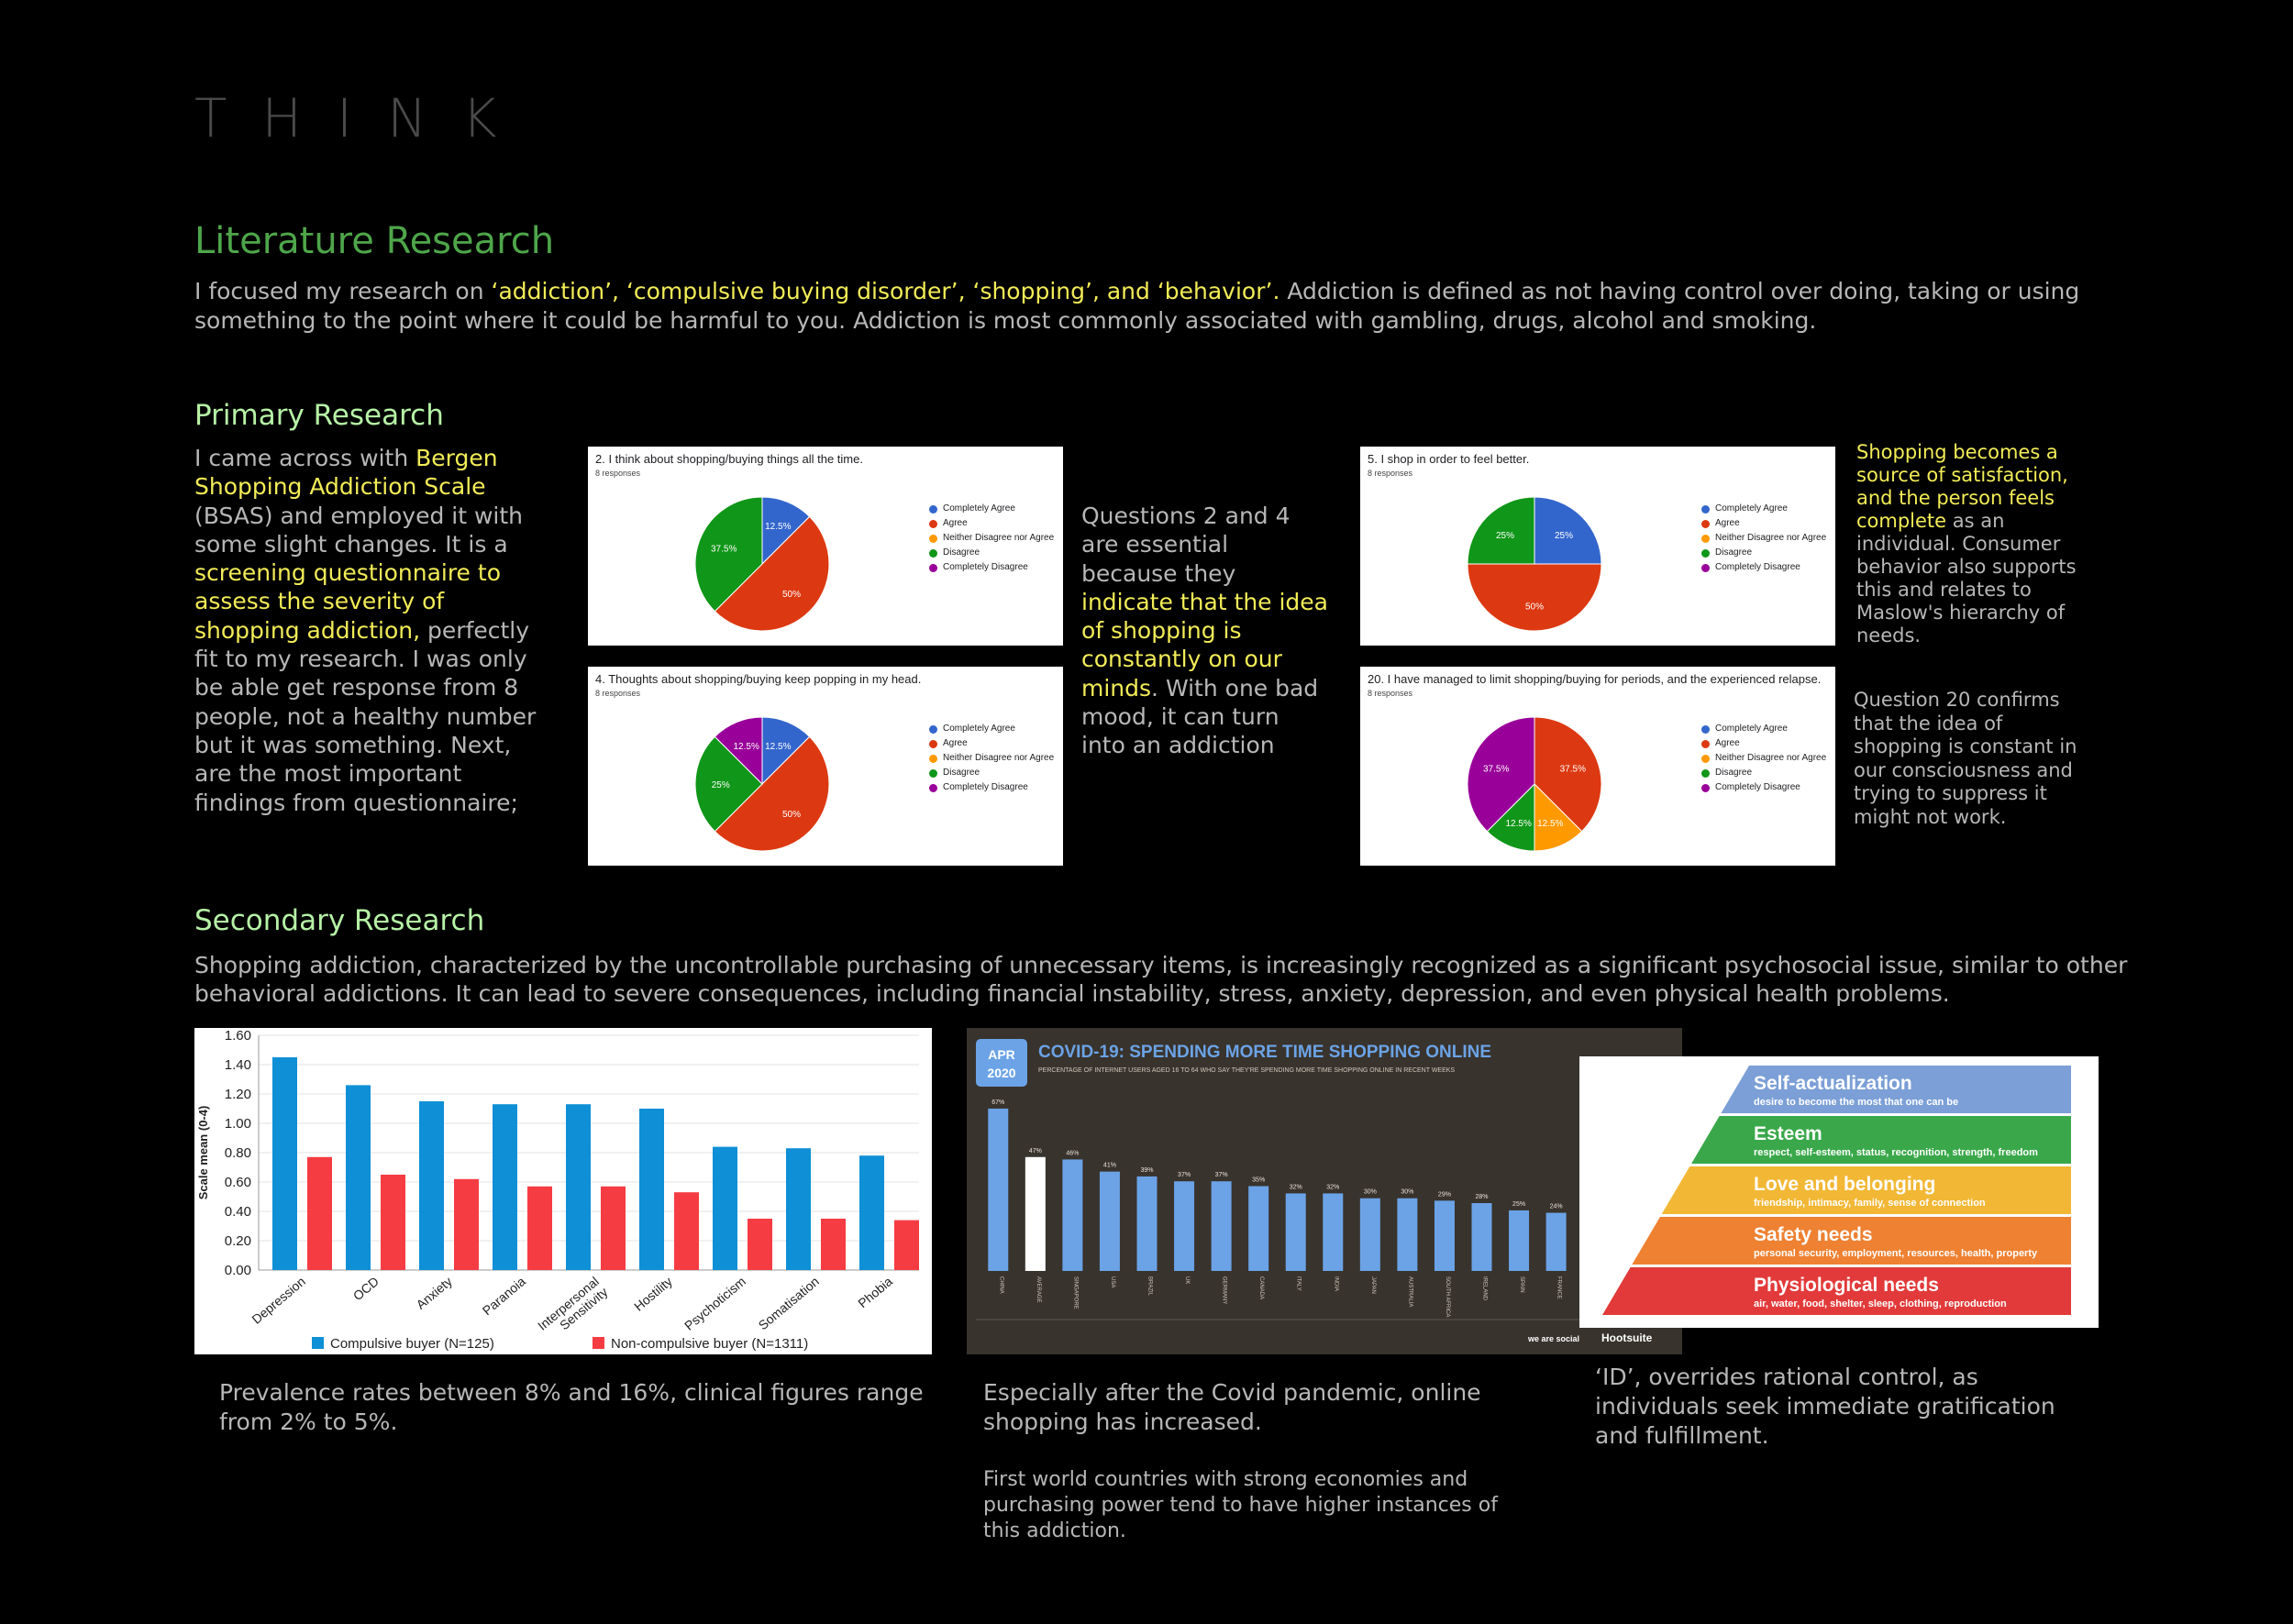 The image size is (2293, 1624). Describe the element at coordinates (1727, 743) in the screenshot. I see `legend-label: Agree` at that location.